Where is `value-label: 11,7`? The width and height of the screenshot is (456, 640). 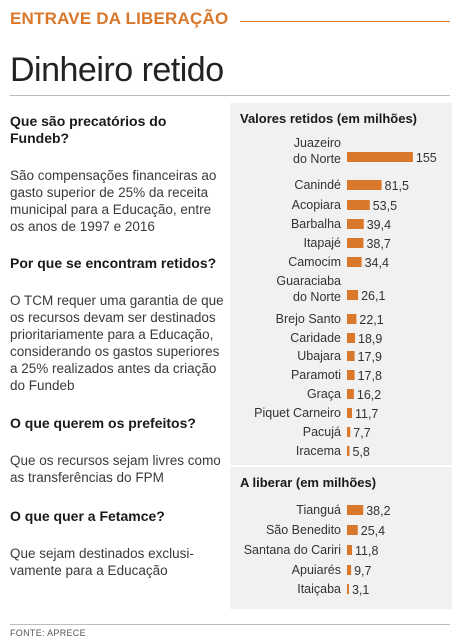
value-label: 11,7 is located at coordinates (366, 414).